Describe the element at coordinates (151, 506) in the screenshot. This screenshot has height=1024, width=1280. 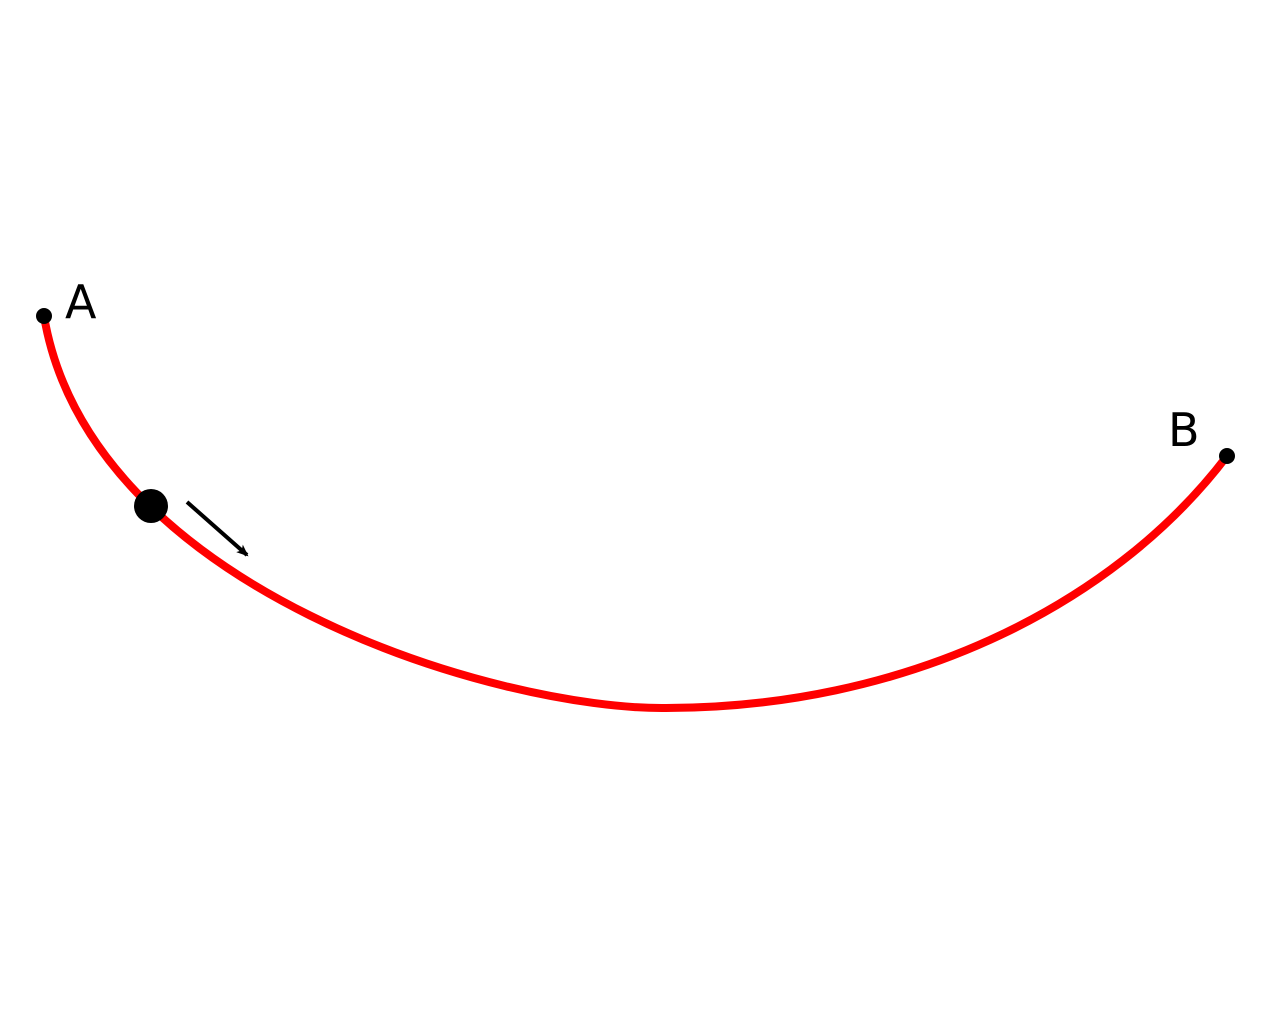
I see `ball-icon` at that location.